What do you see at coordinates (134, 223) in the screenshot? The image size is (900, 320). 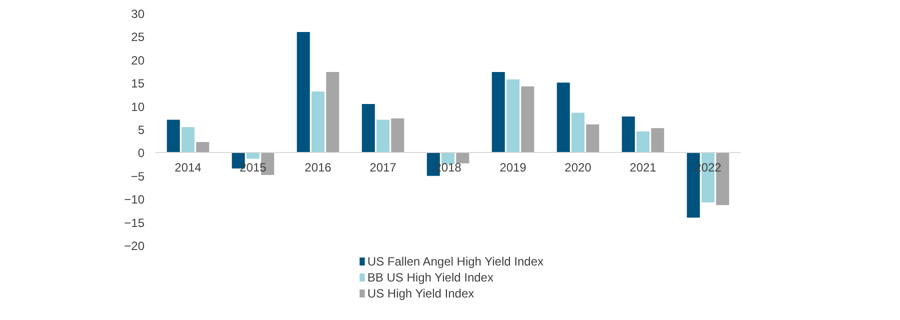 I see `y-tick-label: −15` at bounding box center [134, 223].